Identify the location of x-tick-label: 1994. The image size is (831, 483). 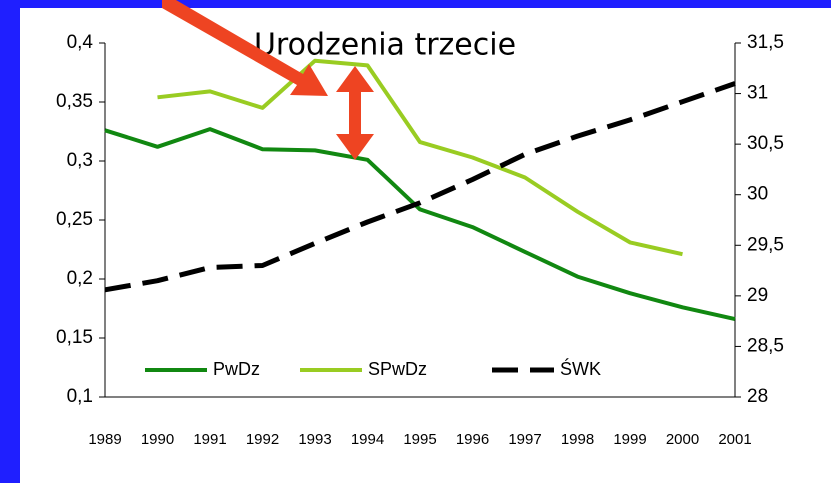
(367, 439).